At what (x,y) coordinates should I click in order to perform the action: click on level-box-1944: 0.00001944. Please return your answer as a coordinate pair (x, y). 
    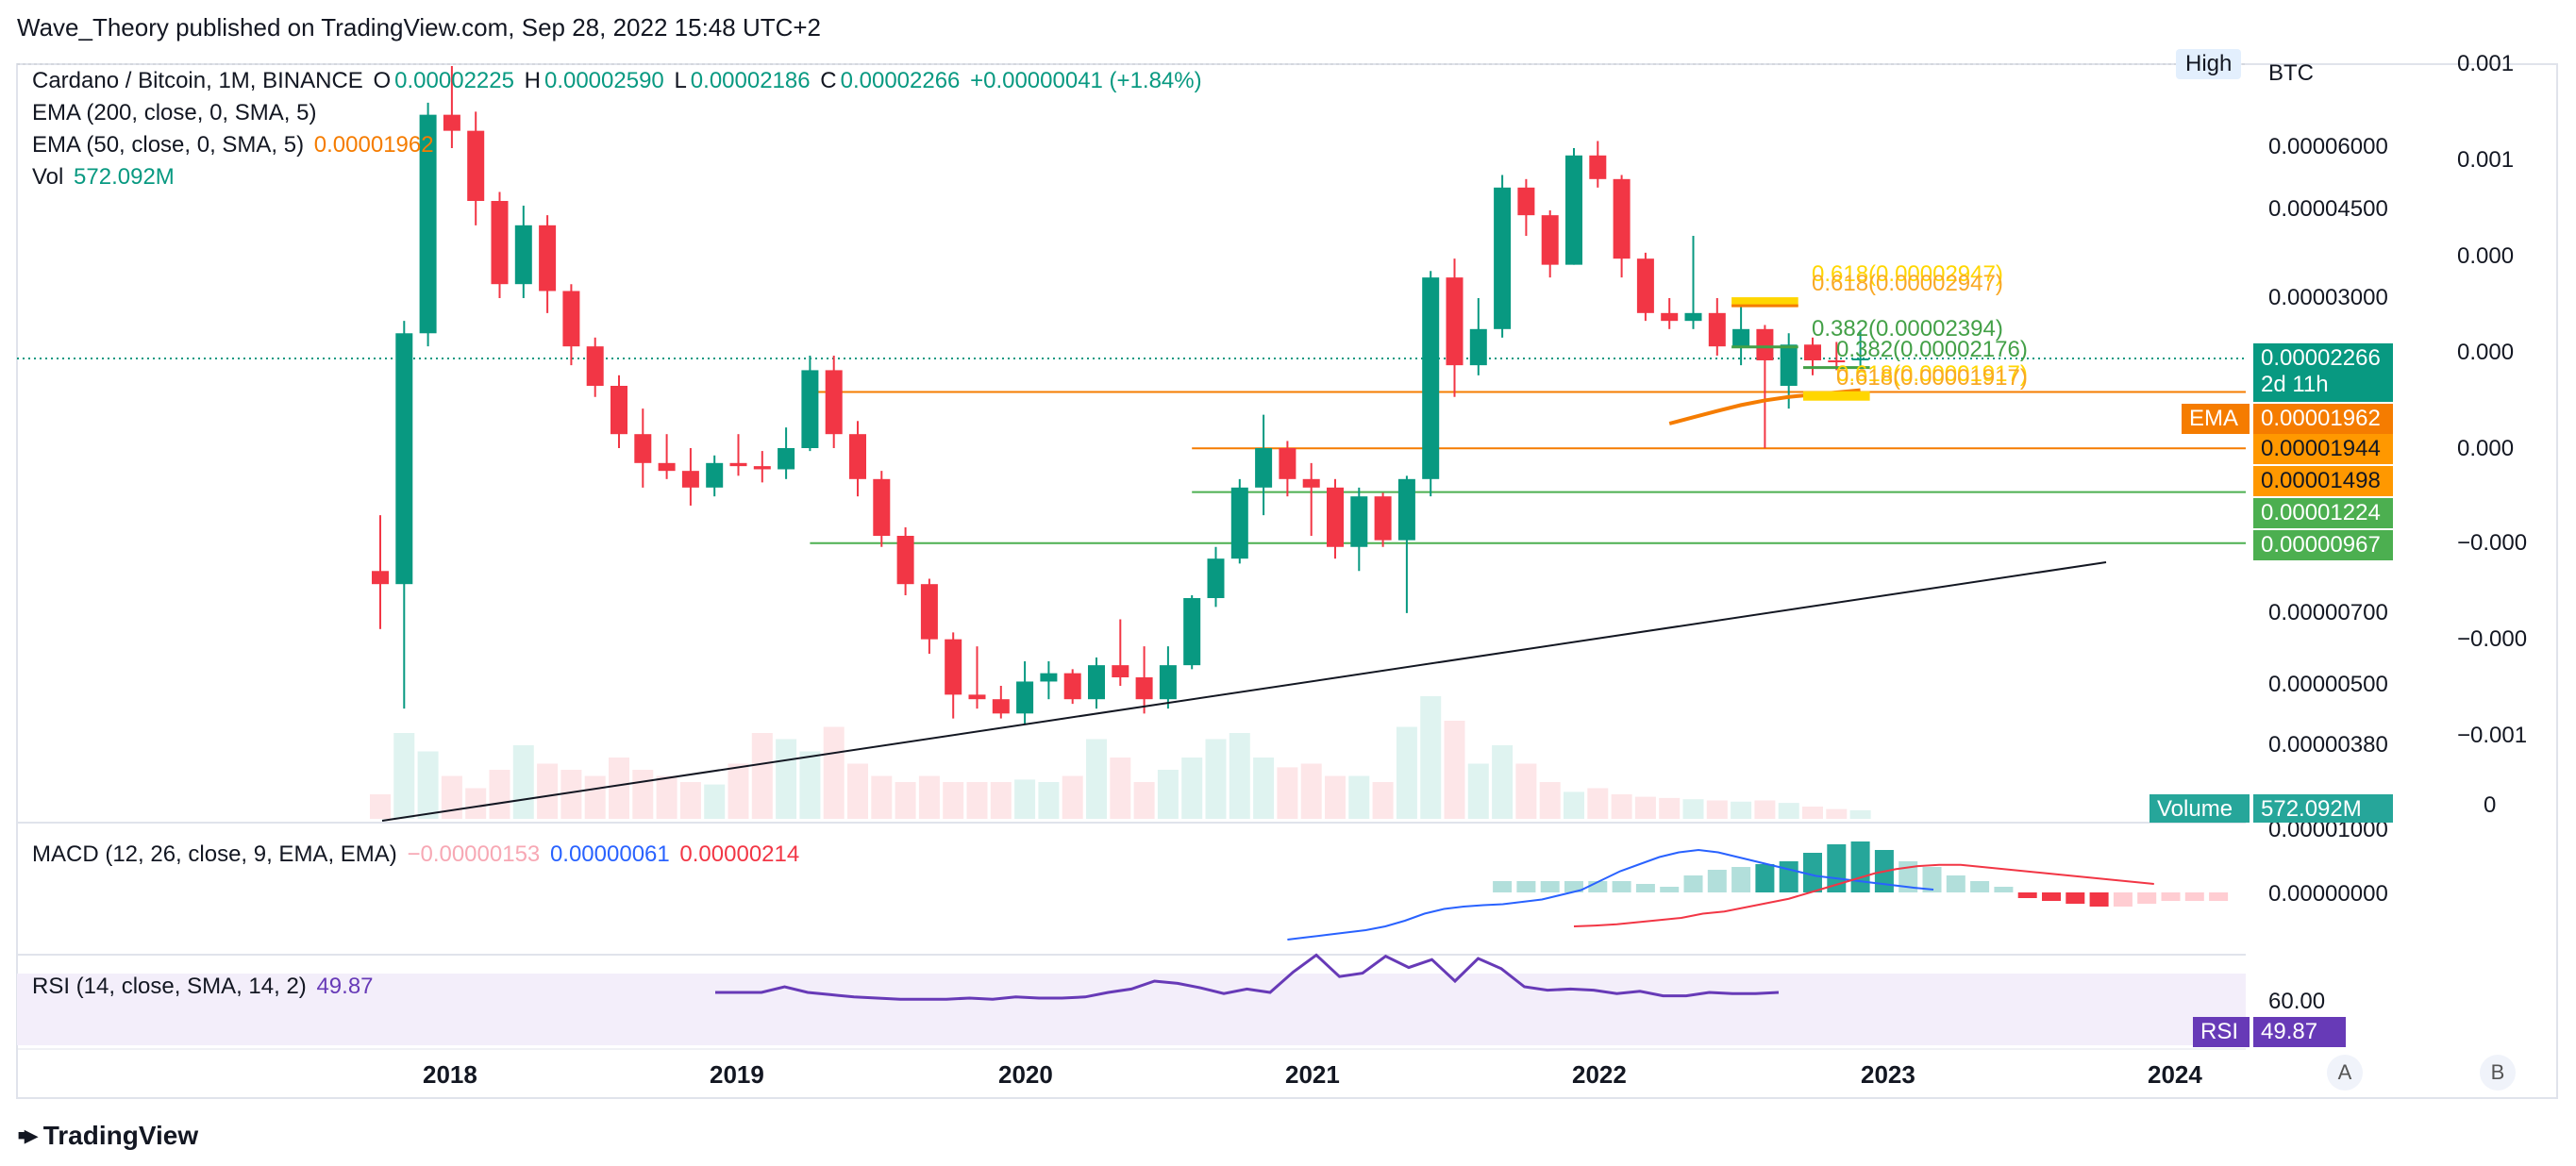
    Looking at the image, I should click on (2323, 449).